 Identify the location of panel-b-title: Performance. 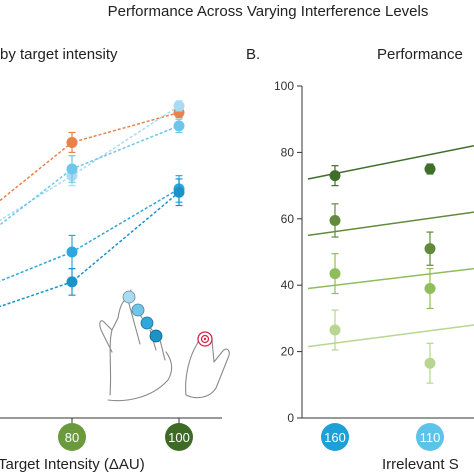
(420, 54).